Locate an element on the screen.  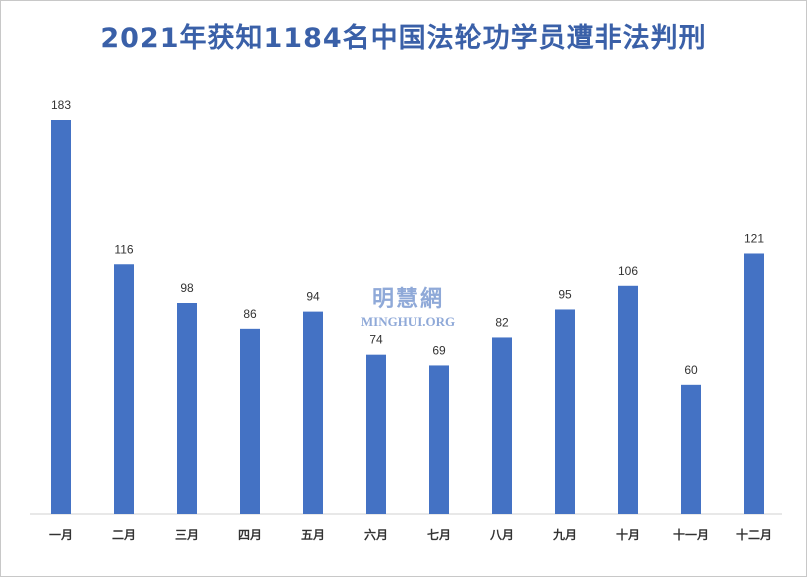
data-label-11: 60 is located at coordinates (691, 370).